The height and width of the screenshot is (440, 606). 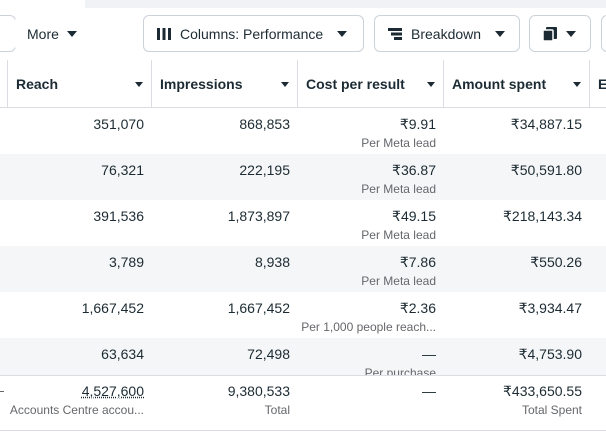 What do you see at coordinates (4, 84) in the screenshot?
I see `header-left` at bounding box center [4, 84].